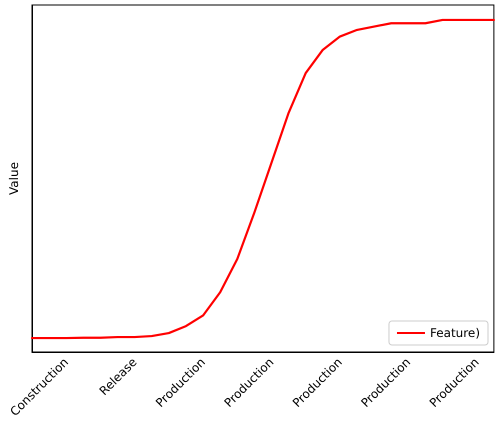  What do you see at coordinates (455, 333) in the screenshot?
I see `legend-label: Feature)` at bounding box center [455, 333].